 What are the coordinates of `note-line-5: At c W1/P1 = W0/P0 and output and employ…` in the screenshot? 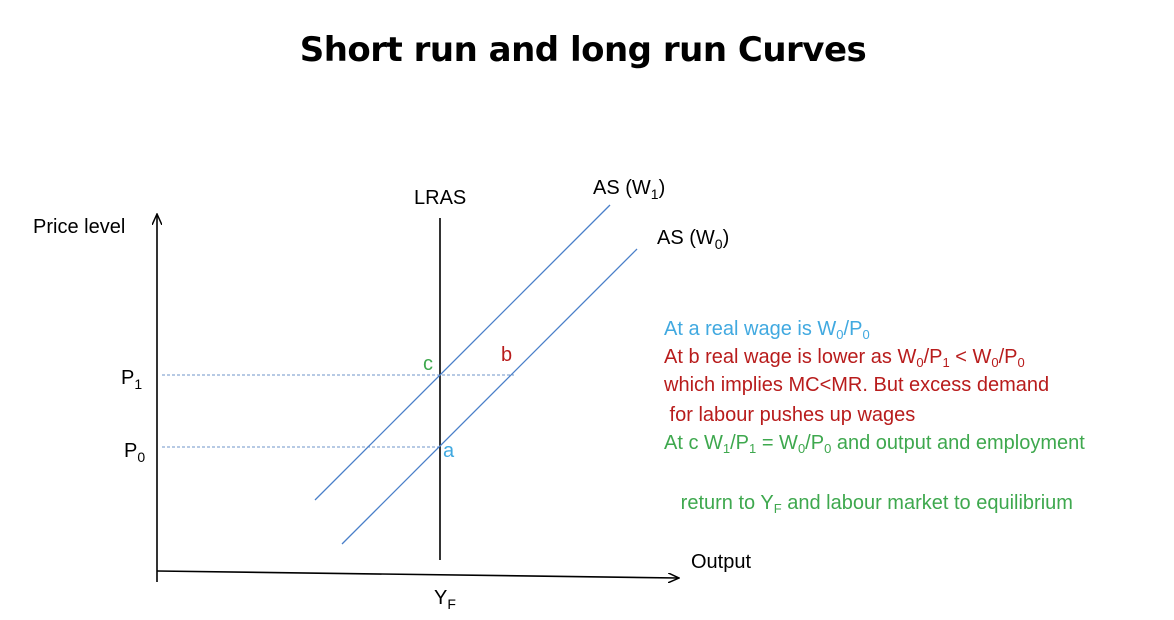 It's located at (874, 444).